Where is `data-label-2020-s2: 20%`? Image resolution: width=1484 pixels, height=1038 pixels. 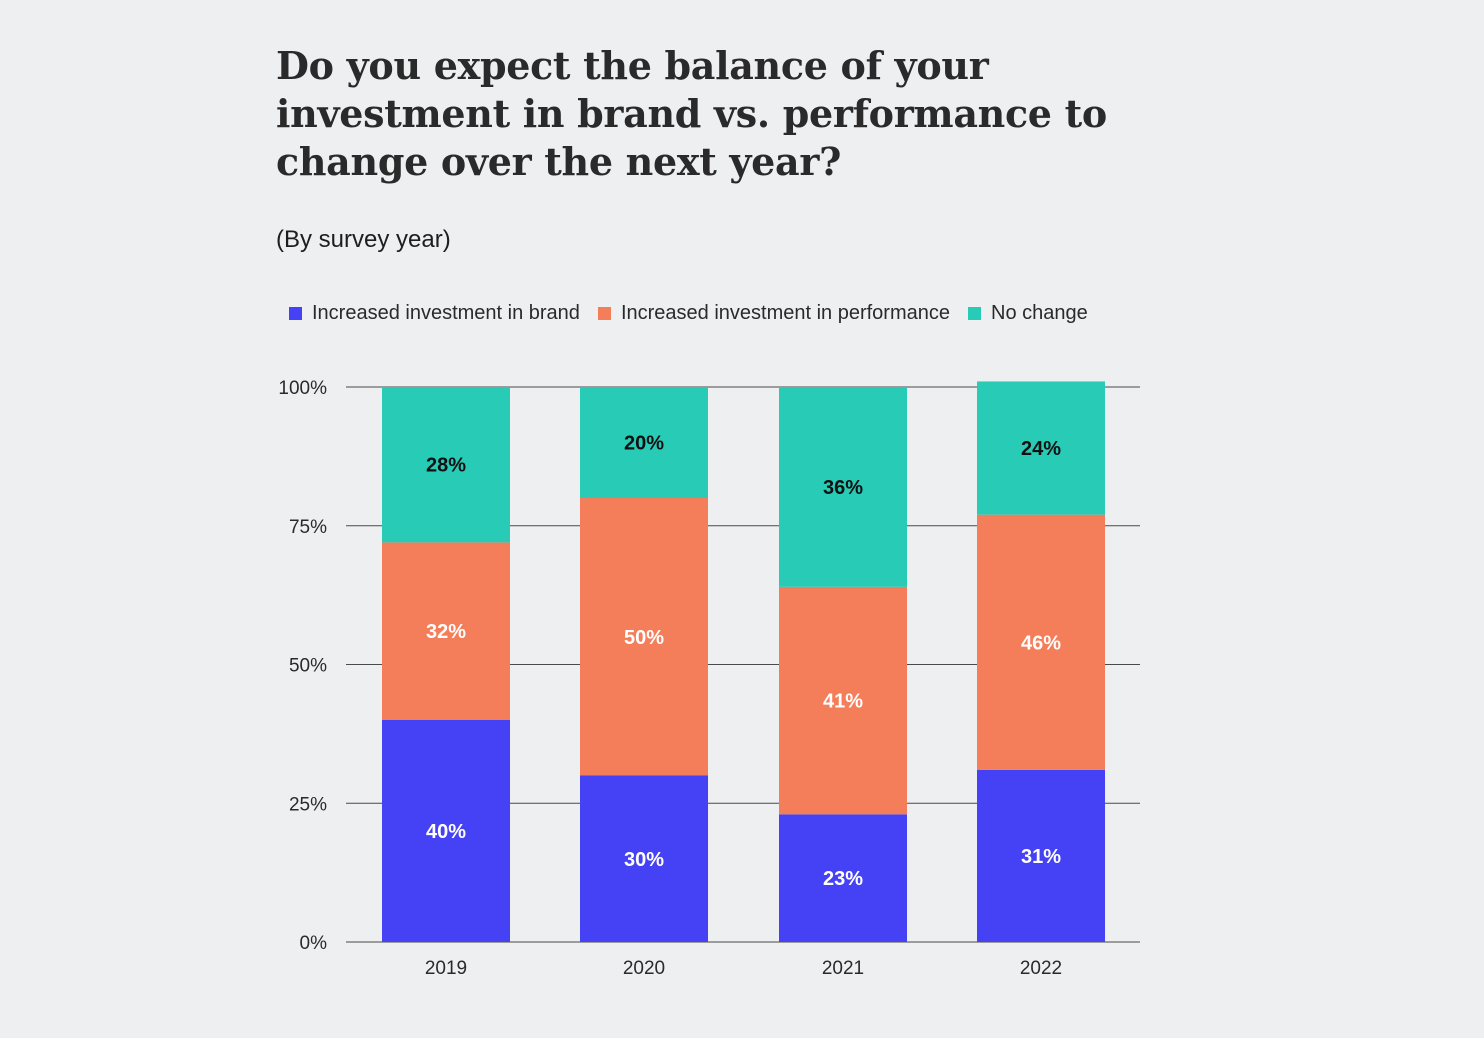 data-label-2020-s2: 20% is located at coordinates (644, 444).